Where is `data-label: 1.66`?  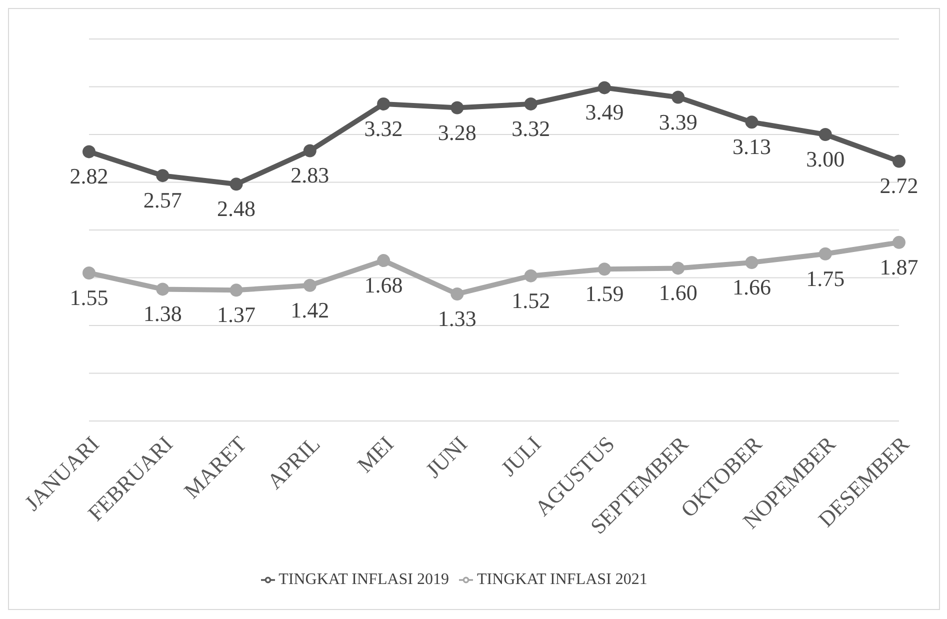
data-label: 1.66 is located at coordinates (751, 287).